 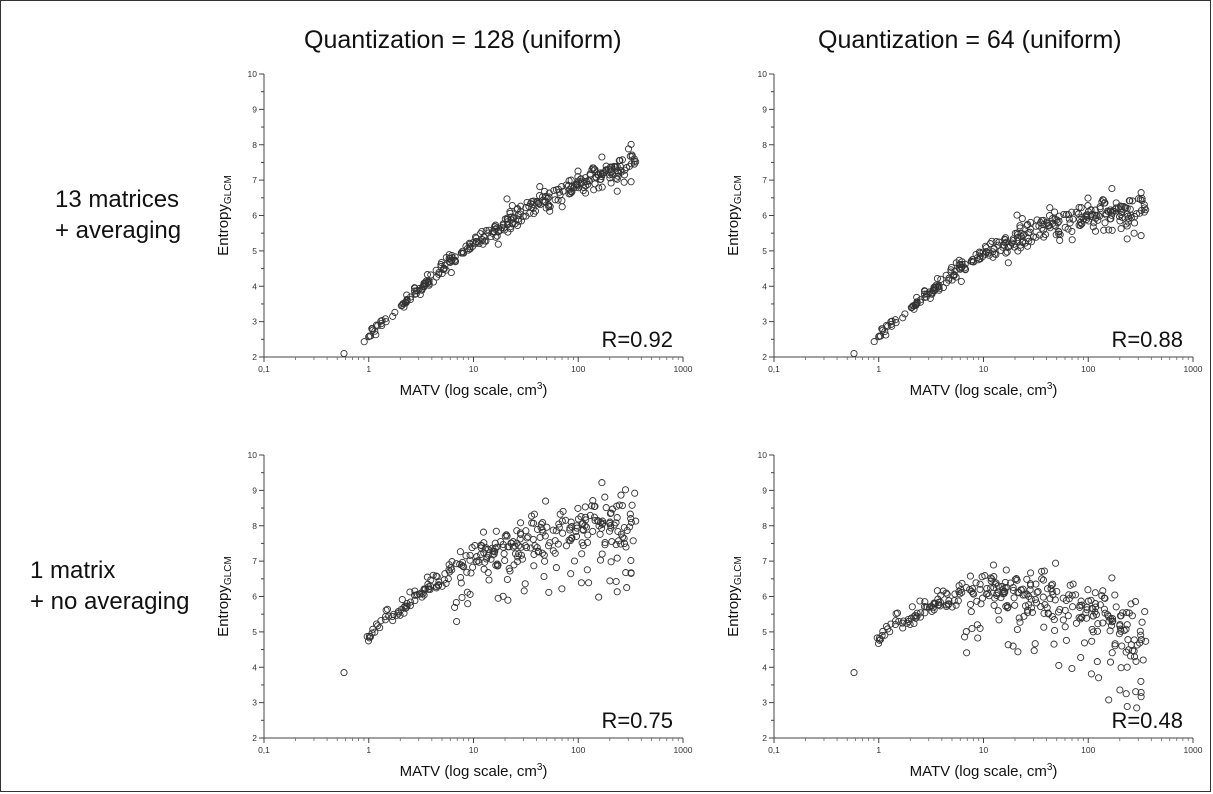 I want to click on row-label-line: + averaging, so click(x=118, y=230).